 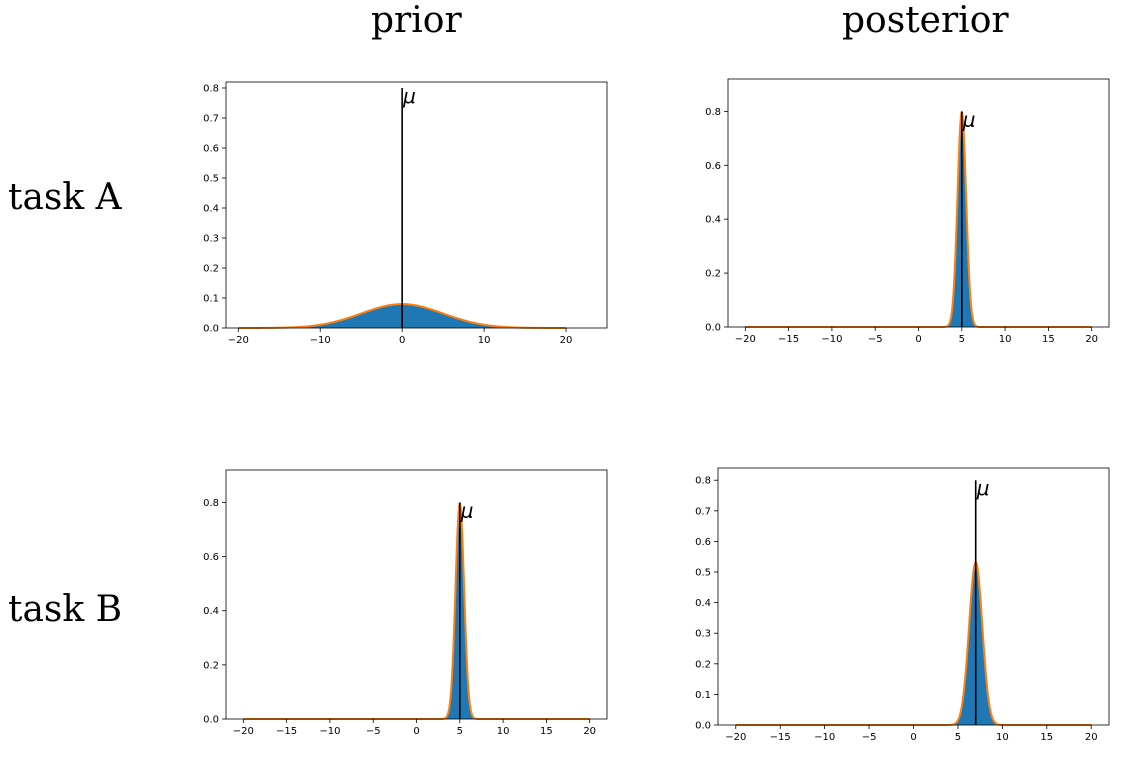 I want to click on column-title-prior: prior, so click(x=416, y=20).